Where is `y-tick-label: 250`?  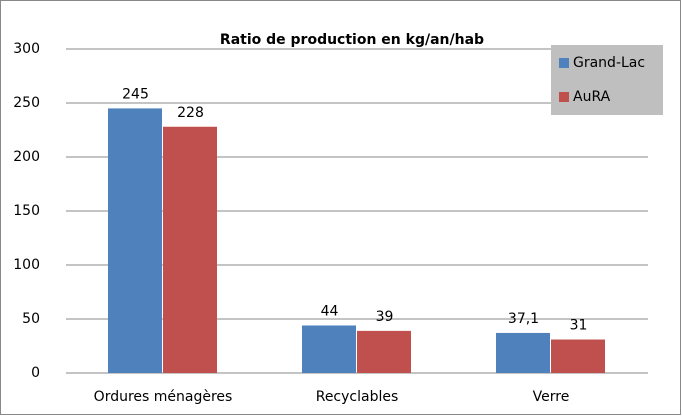 y-tick-label: 250 is located at coordinates (26, 103).